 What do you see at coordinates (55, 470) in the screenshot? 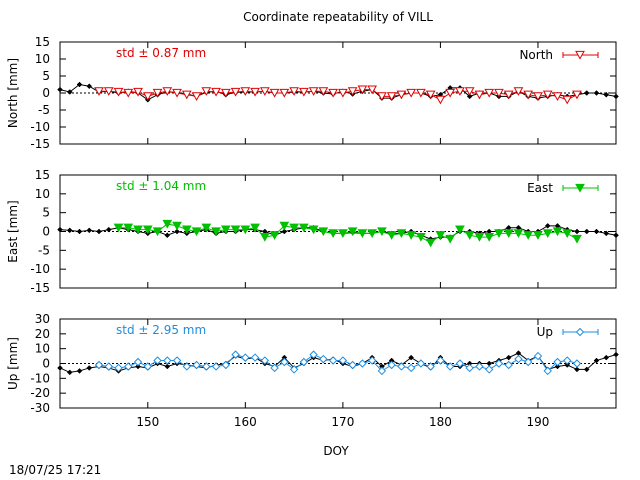
I see `timestamp: 18/07/25 17:21` at bounding box center [55, 470].